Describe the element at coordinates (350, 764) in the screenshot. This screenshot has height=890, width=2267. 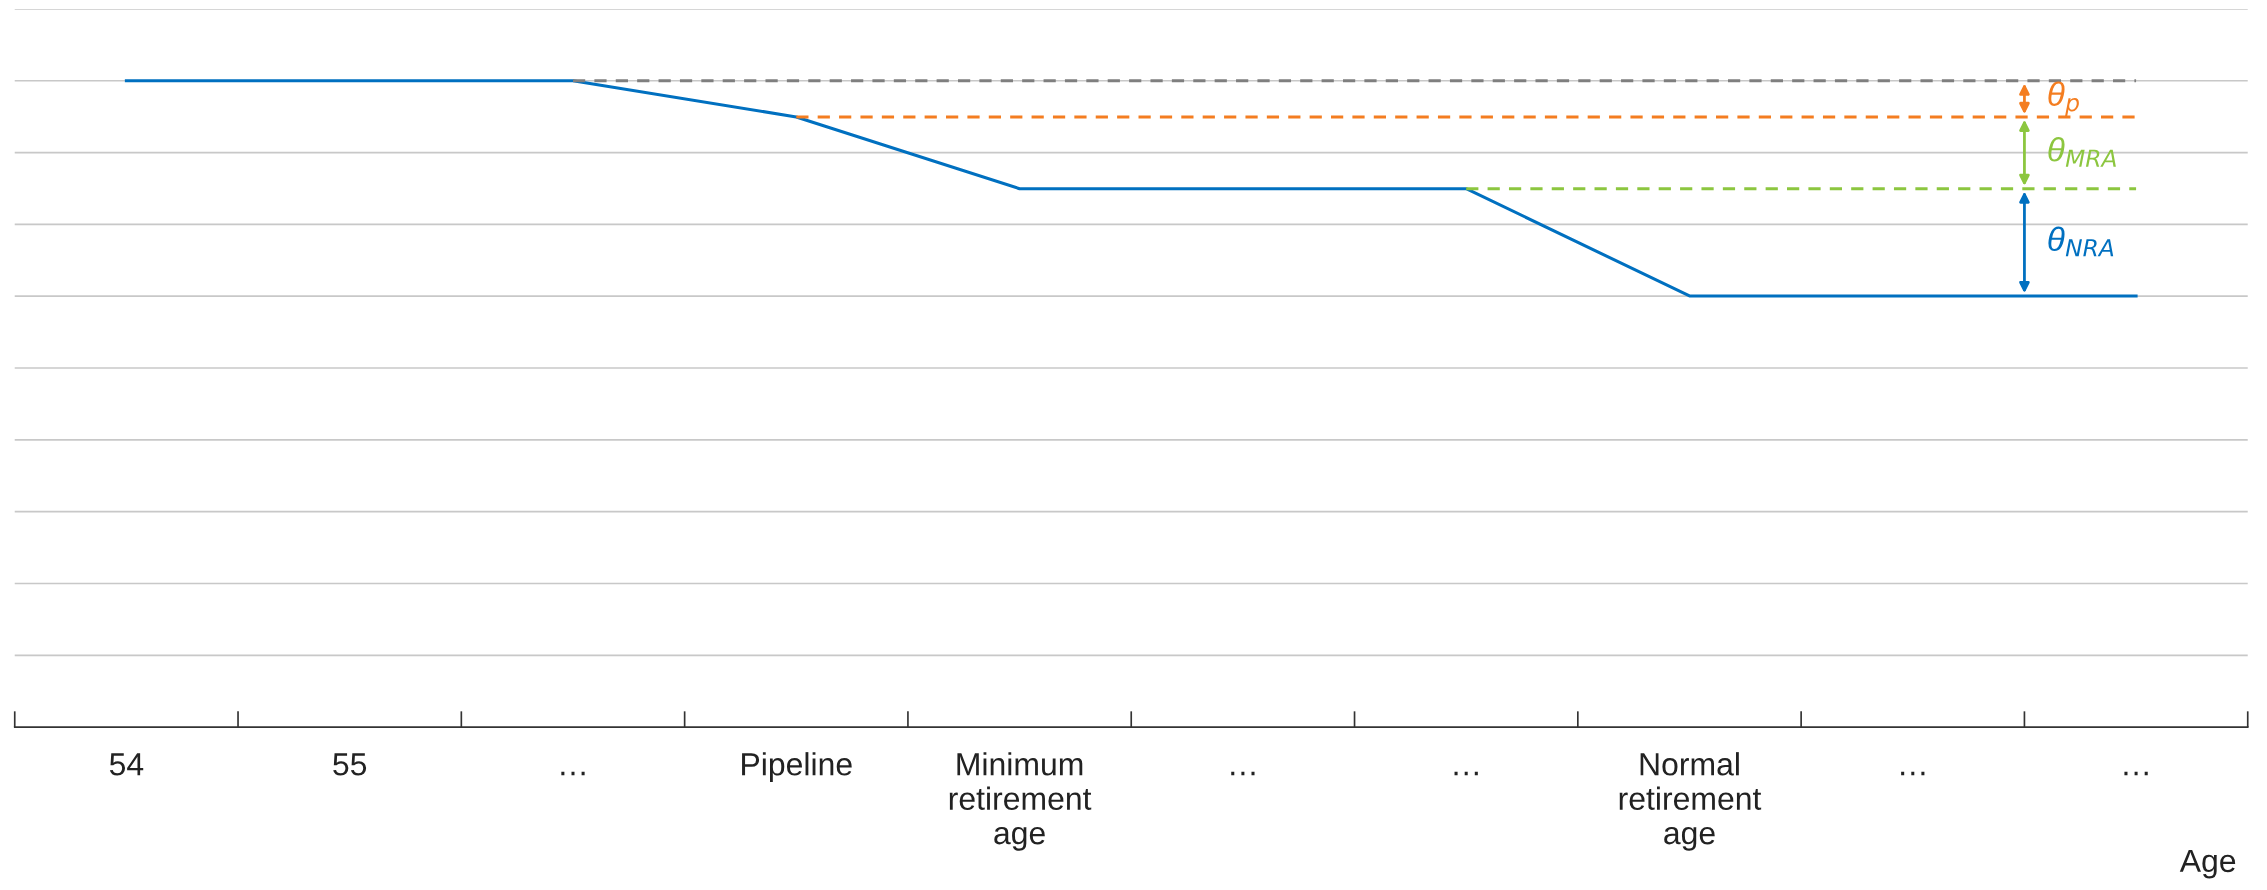
I see `x-tick-label: 55` at that location.